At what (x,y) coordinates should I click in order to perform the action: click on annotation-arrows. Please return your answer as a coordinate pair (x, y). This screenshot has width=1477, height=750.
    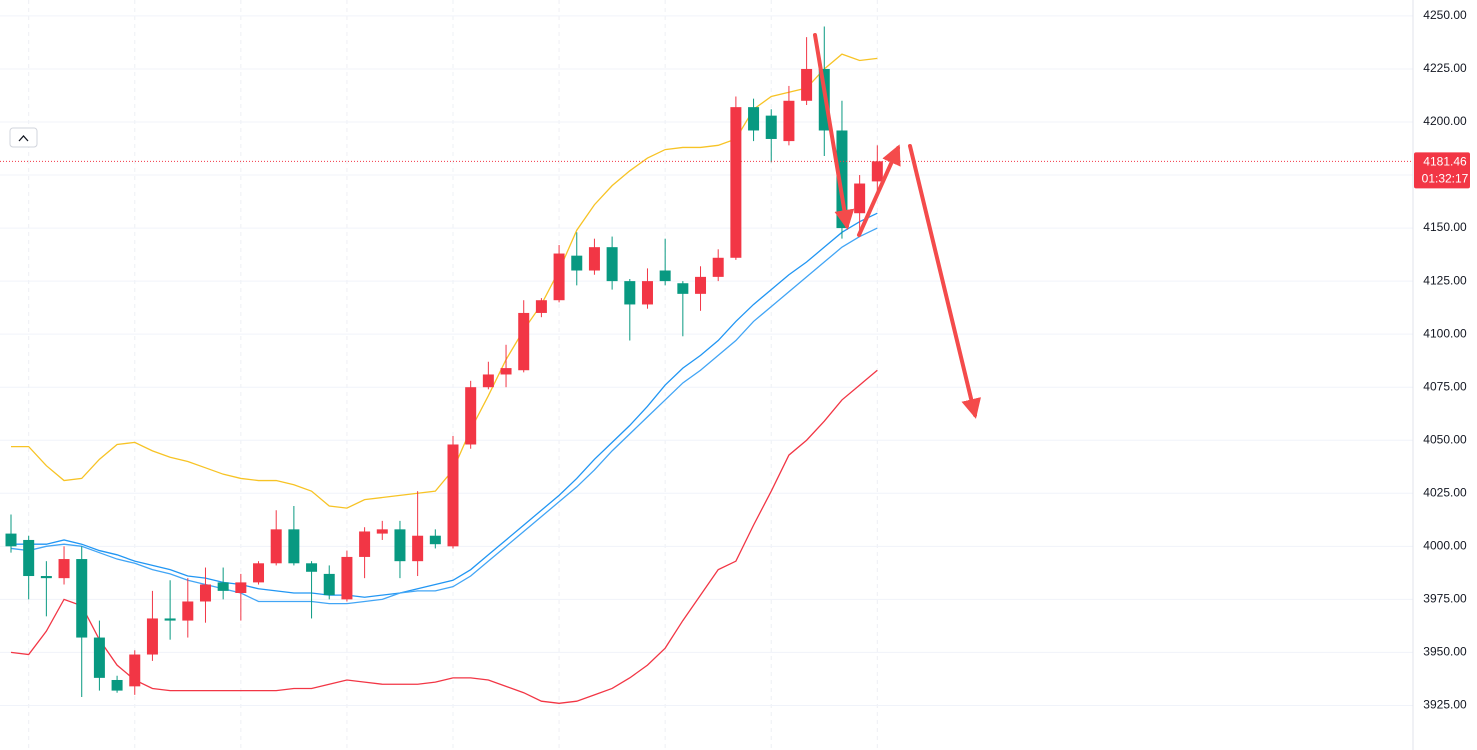
    Looking at the image, I should click on (897, 226).